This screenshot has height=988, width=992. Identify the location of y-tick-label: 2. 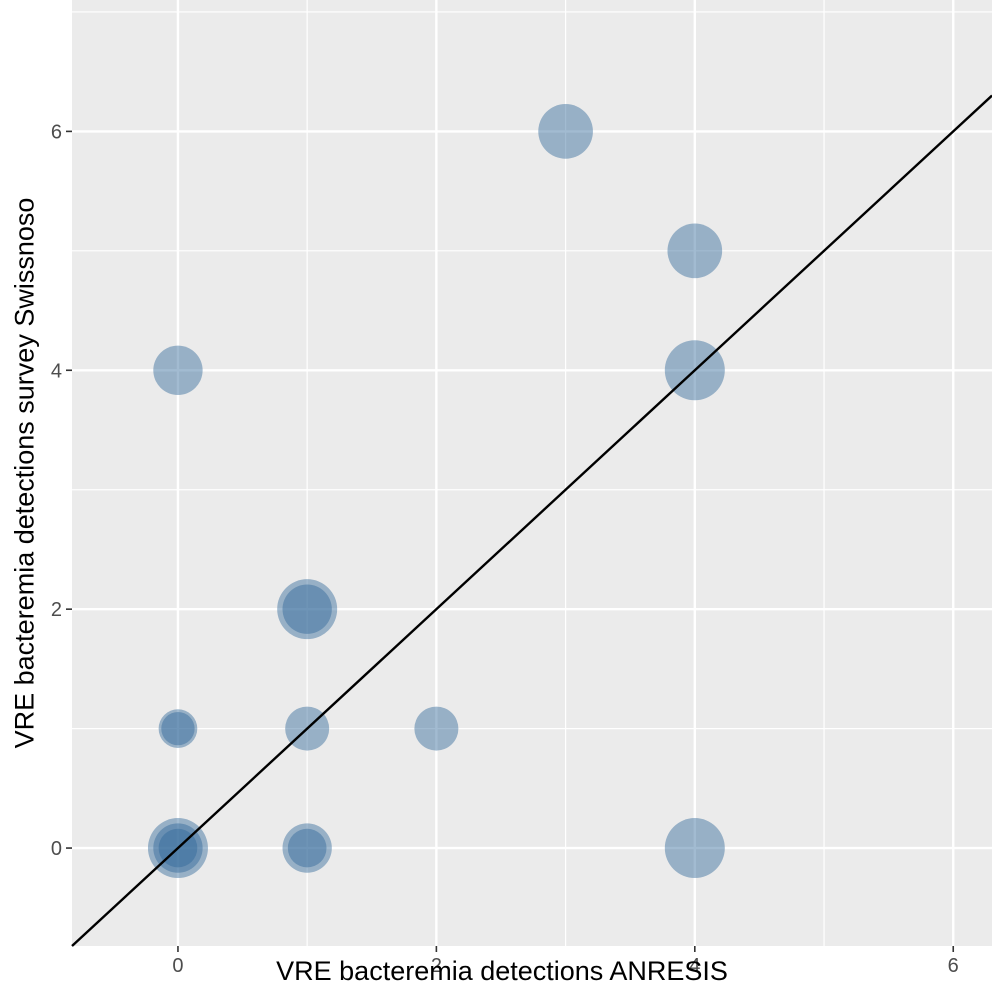
(56, 610).